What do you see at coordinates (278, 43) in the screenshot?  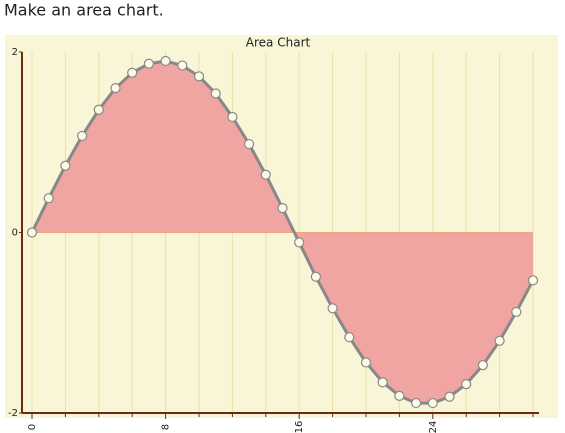 I see `chart-title: Area Chart` at bounding box center [278, 43].